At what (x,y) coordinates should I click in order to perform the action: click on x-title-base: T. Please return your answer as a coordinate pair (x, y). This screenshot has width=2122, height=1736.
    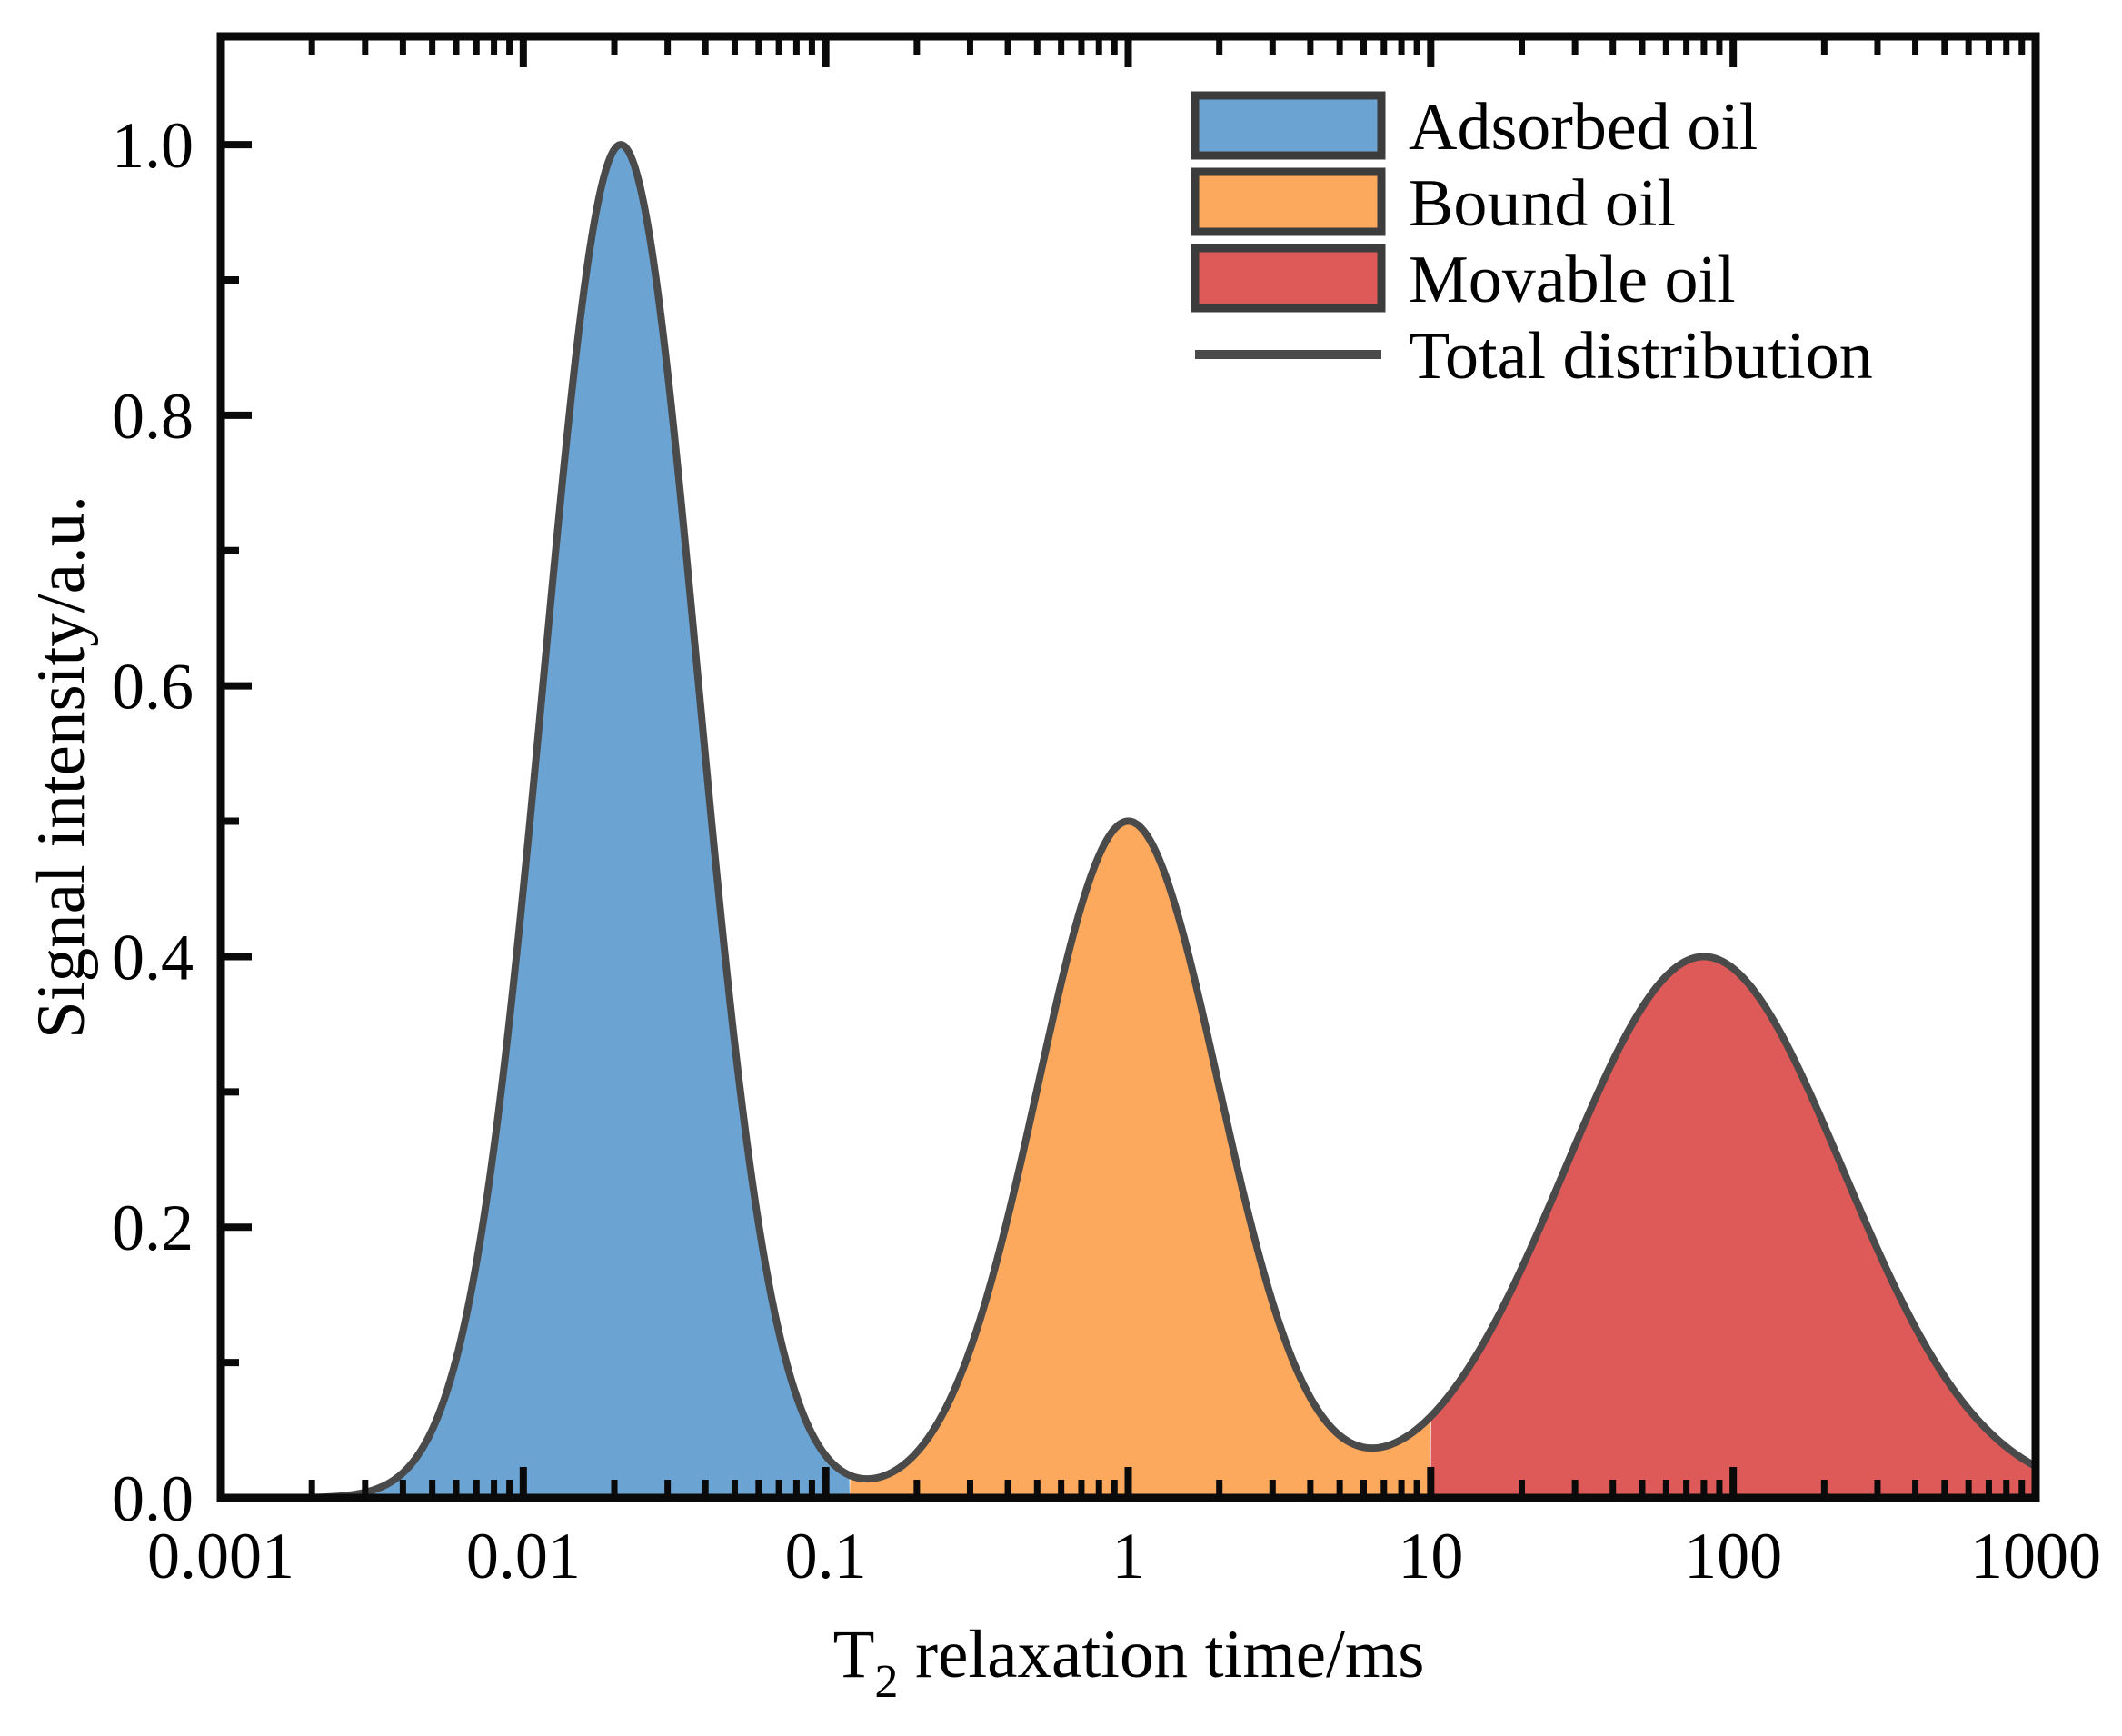
    Looking at the image, I should click on (854, 1654).